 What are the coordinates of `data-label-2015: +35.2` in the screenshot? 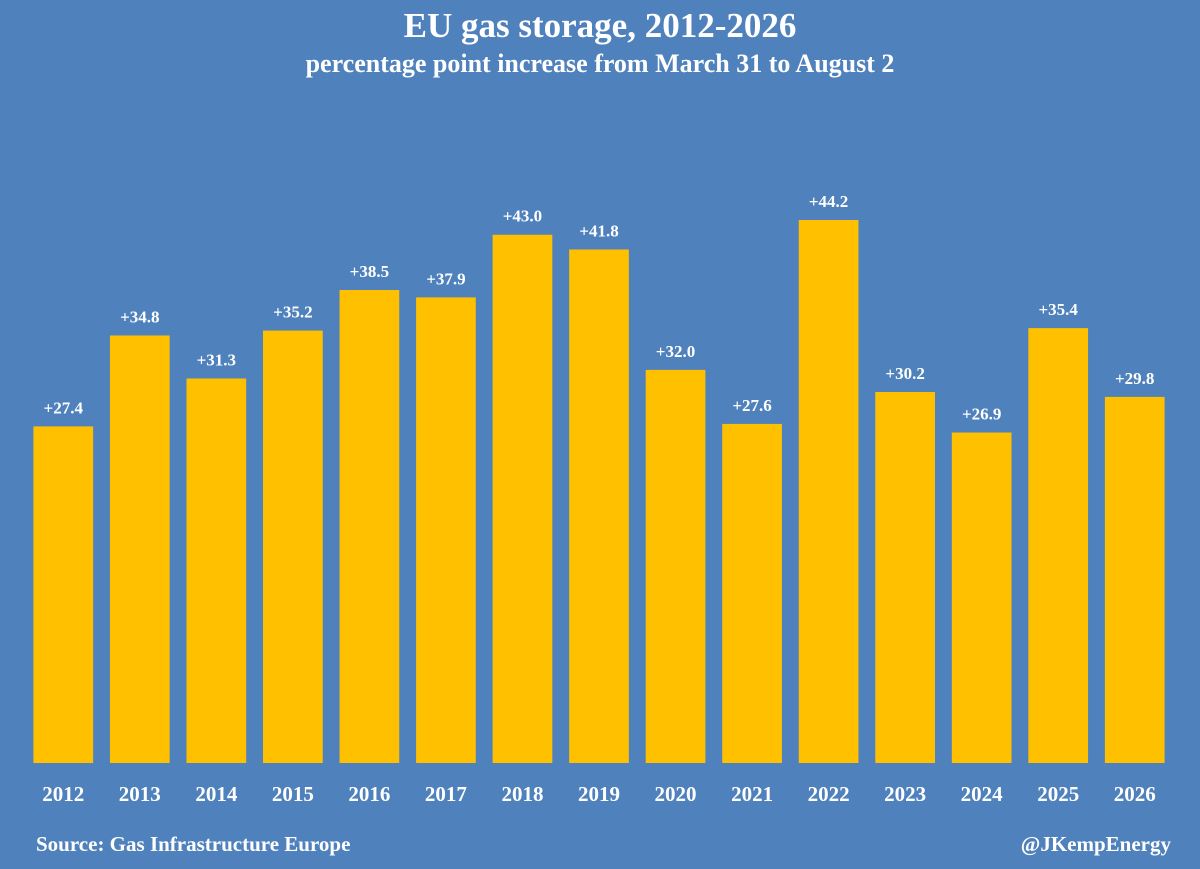 It's located at (292, 312).